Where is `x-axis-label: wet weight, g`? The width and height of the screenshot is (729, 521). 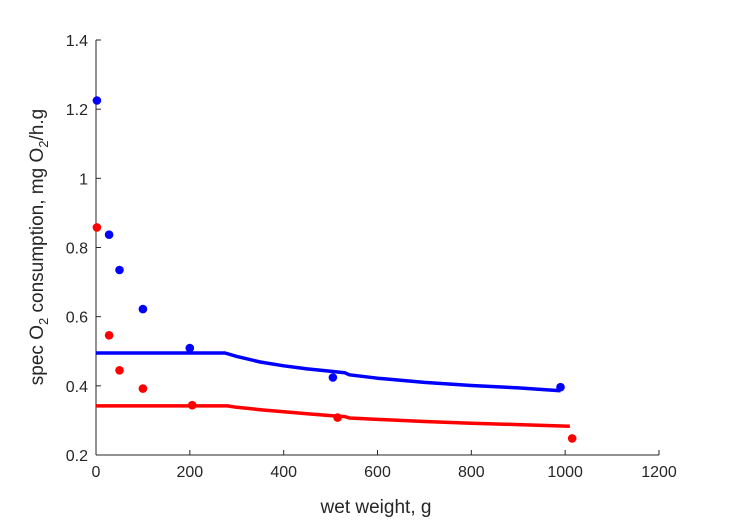
x-axis-label: wet weight, g is located at coordinates (376, 507).